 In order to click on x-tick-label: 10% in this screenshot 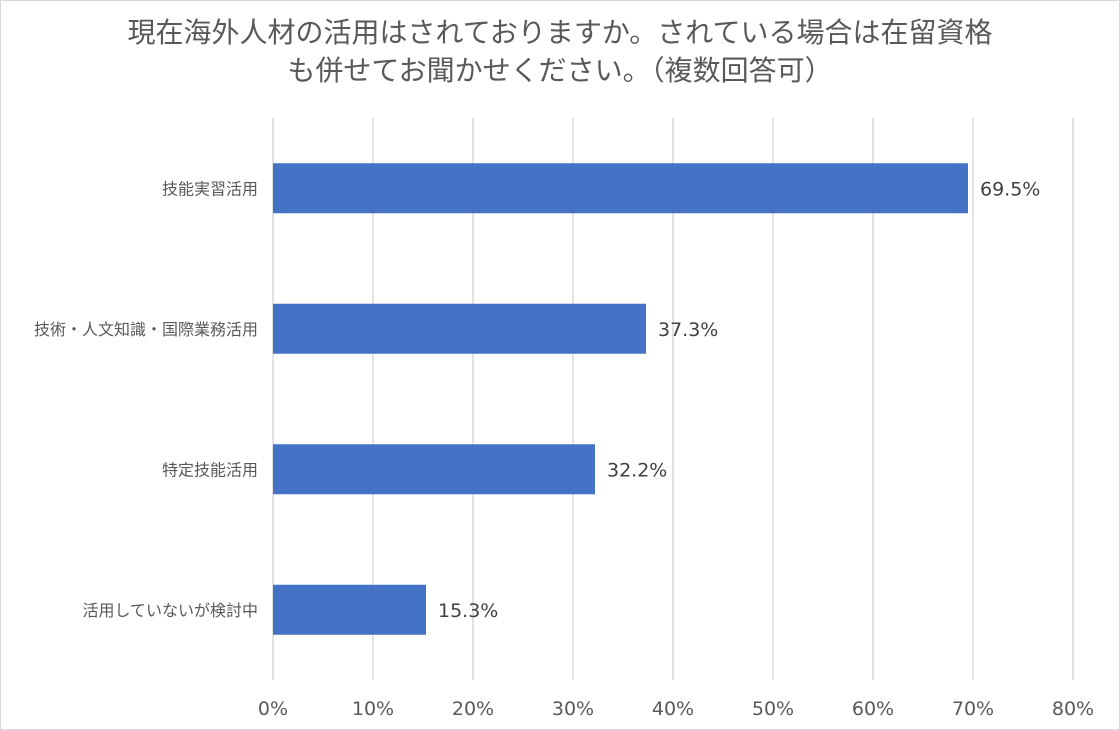, I will do `click(373, 709)`.